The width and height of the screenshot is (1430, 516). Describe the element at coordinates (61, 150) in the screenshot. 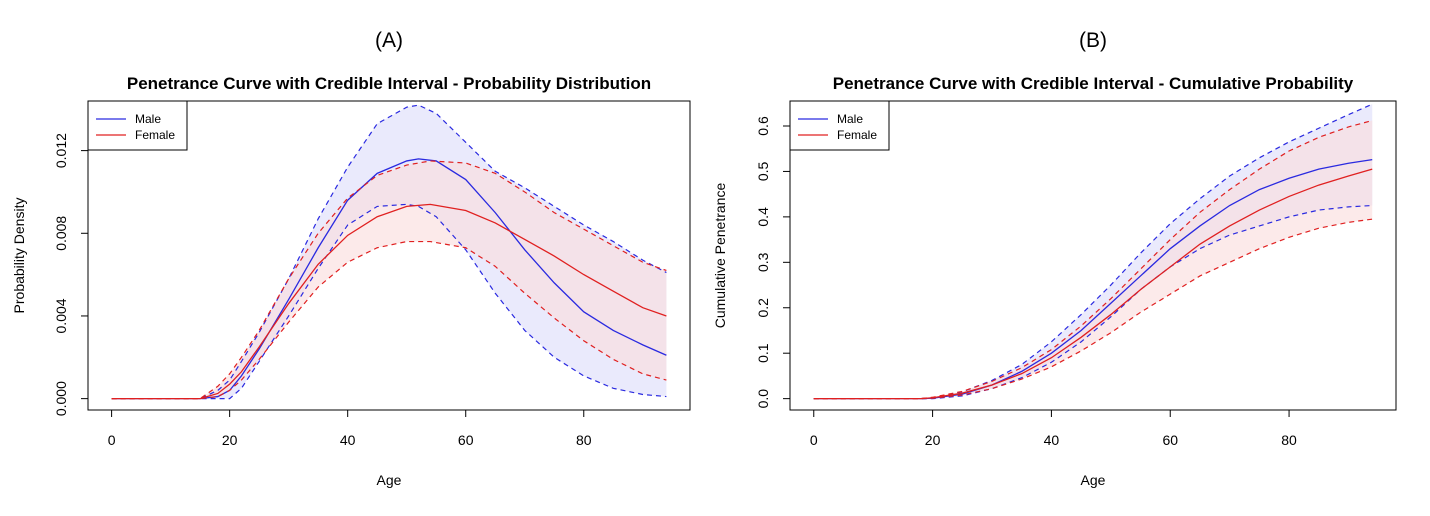

I see `y-tick-label: 0.012` at that location.